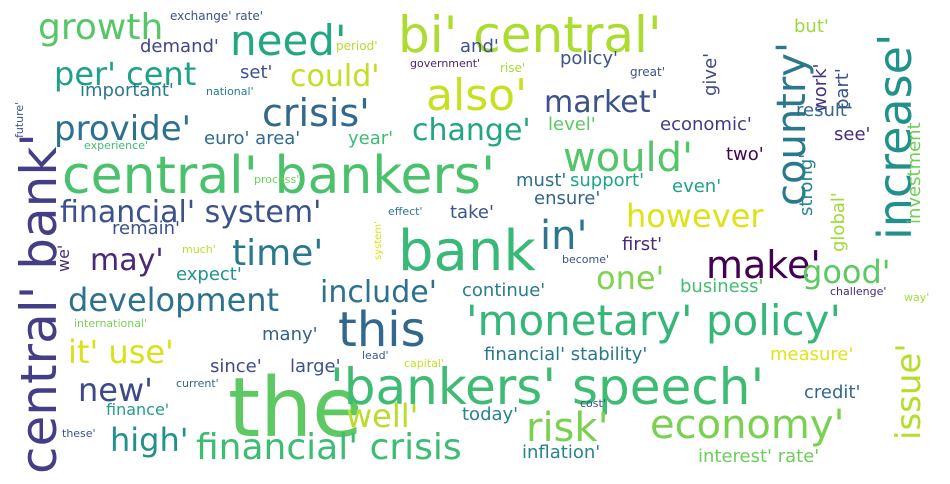 This screenshot has width=950, height=484. What do you see at coordinates (812, 354) in the screenshot?
I see `word-measure: measure'` at bounding box center [812, 354].